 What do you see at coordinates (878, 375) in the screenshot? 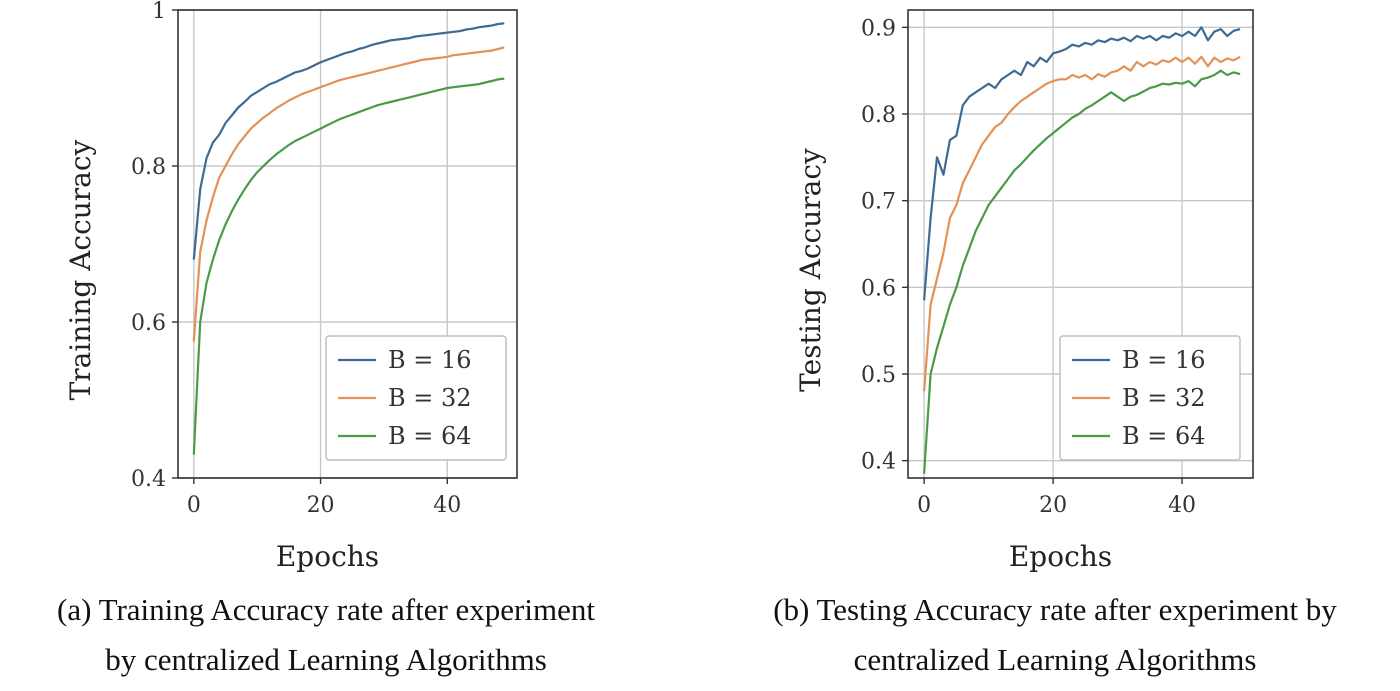
I see `y-tick-label: 0.5` at bounding box center [878, 375].